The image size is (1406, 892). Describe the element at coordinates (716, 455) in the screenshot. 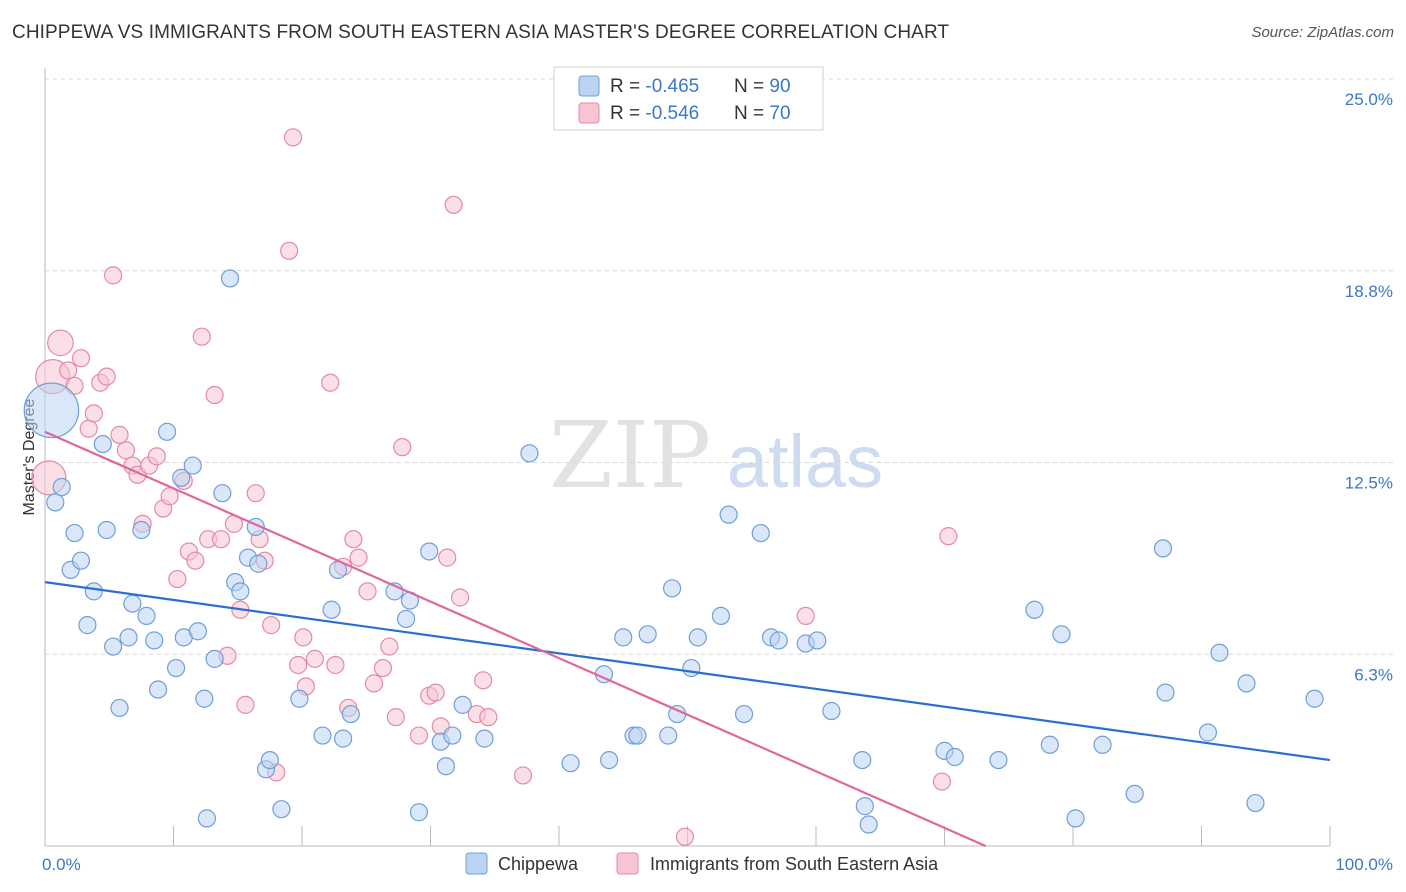

I see `watermark: ZIP atlas` at that location.